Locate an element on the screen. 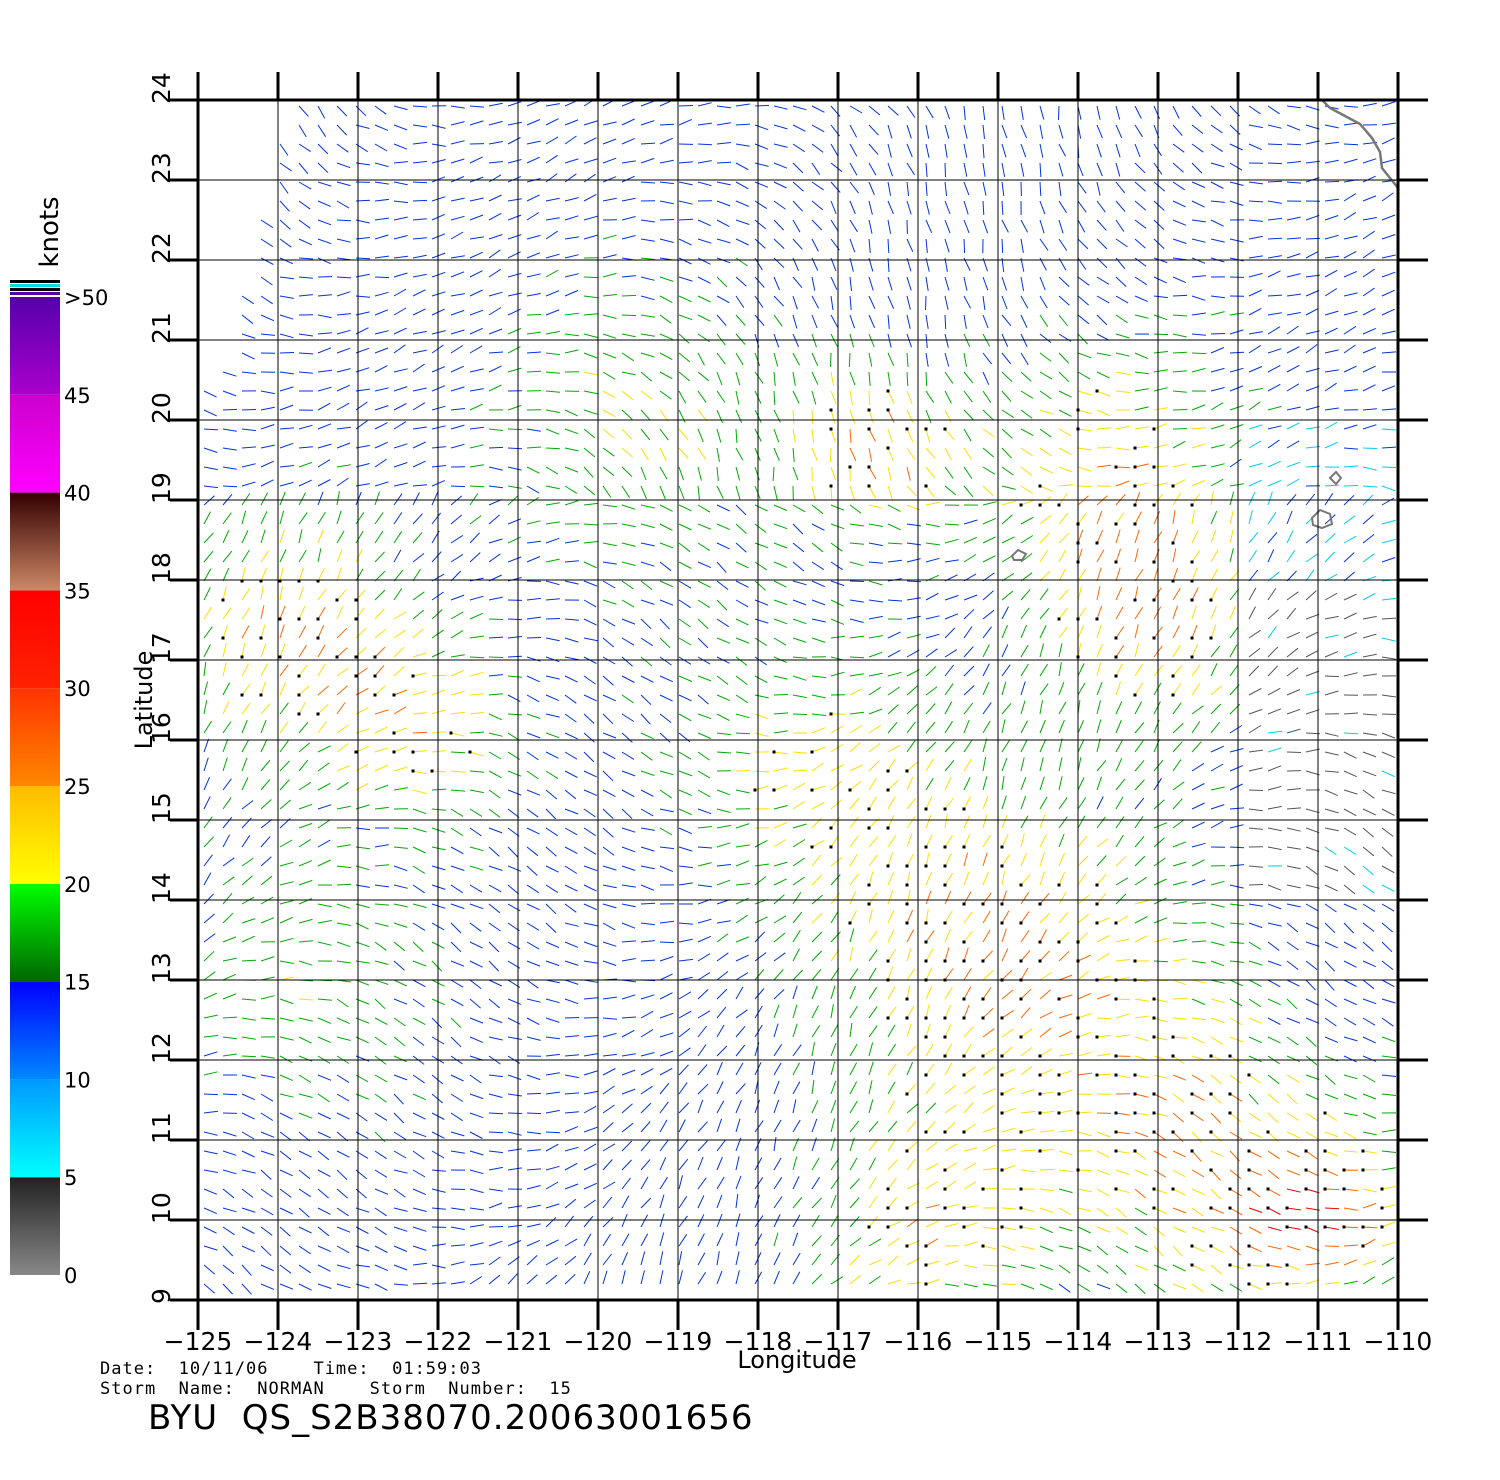  lat-tick-label: 18 is located at coordinates (161, 568).